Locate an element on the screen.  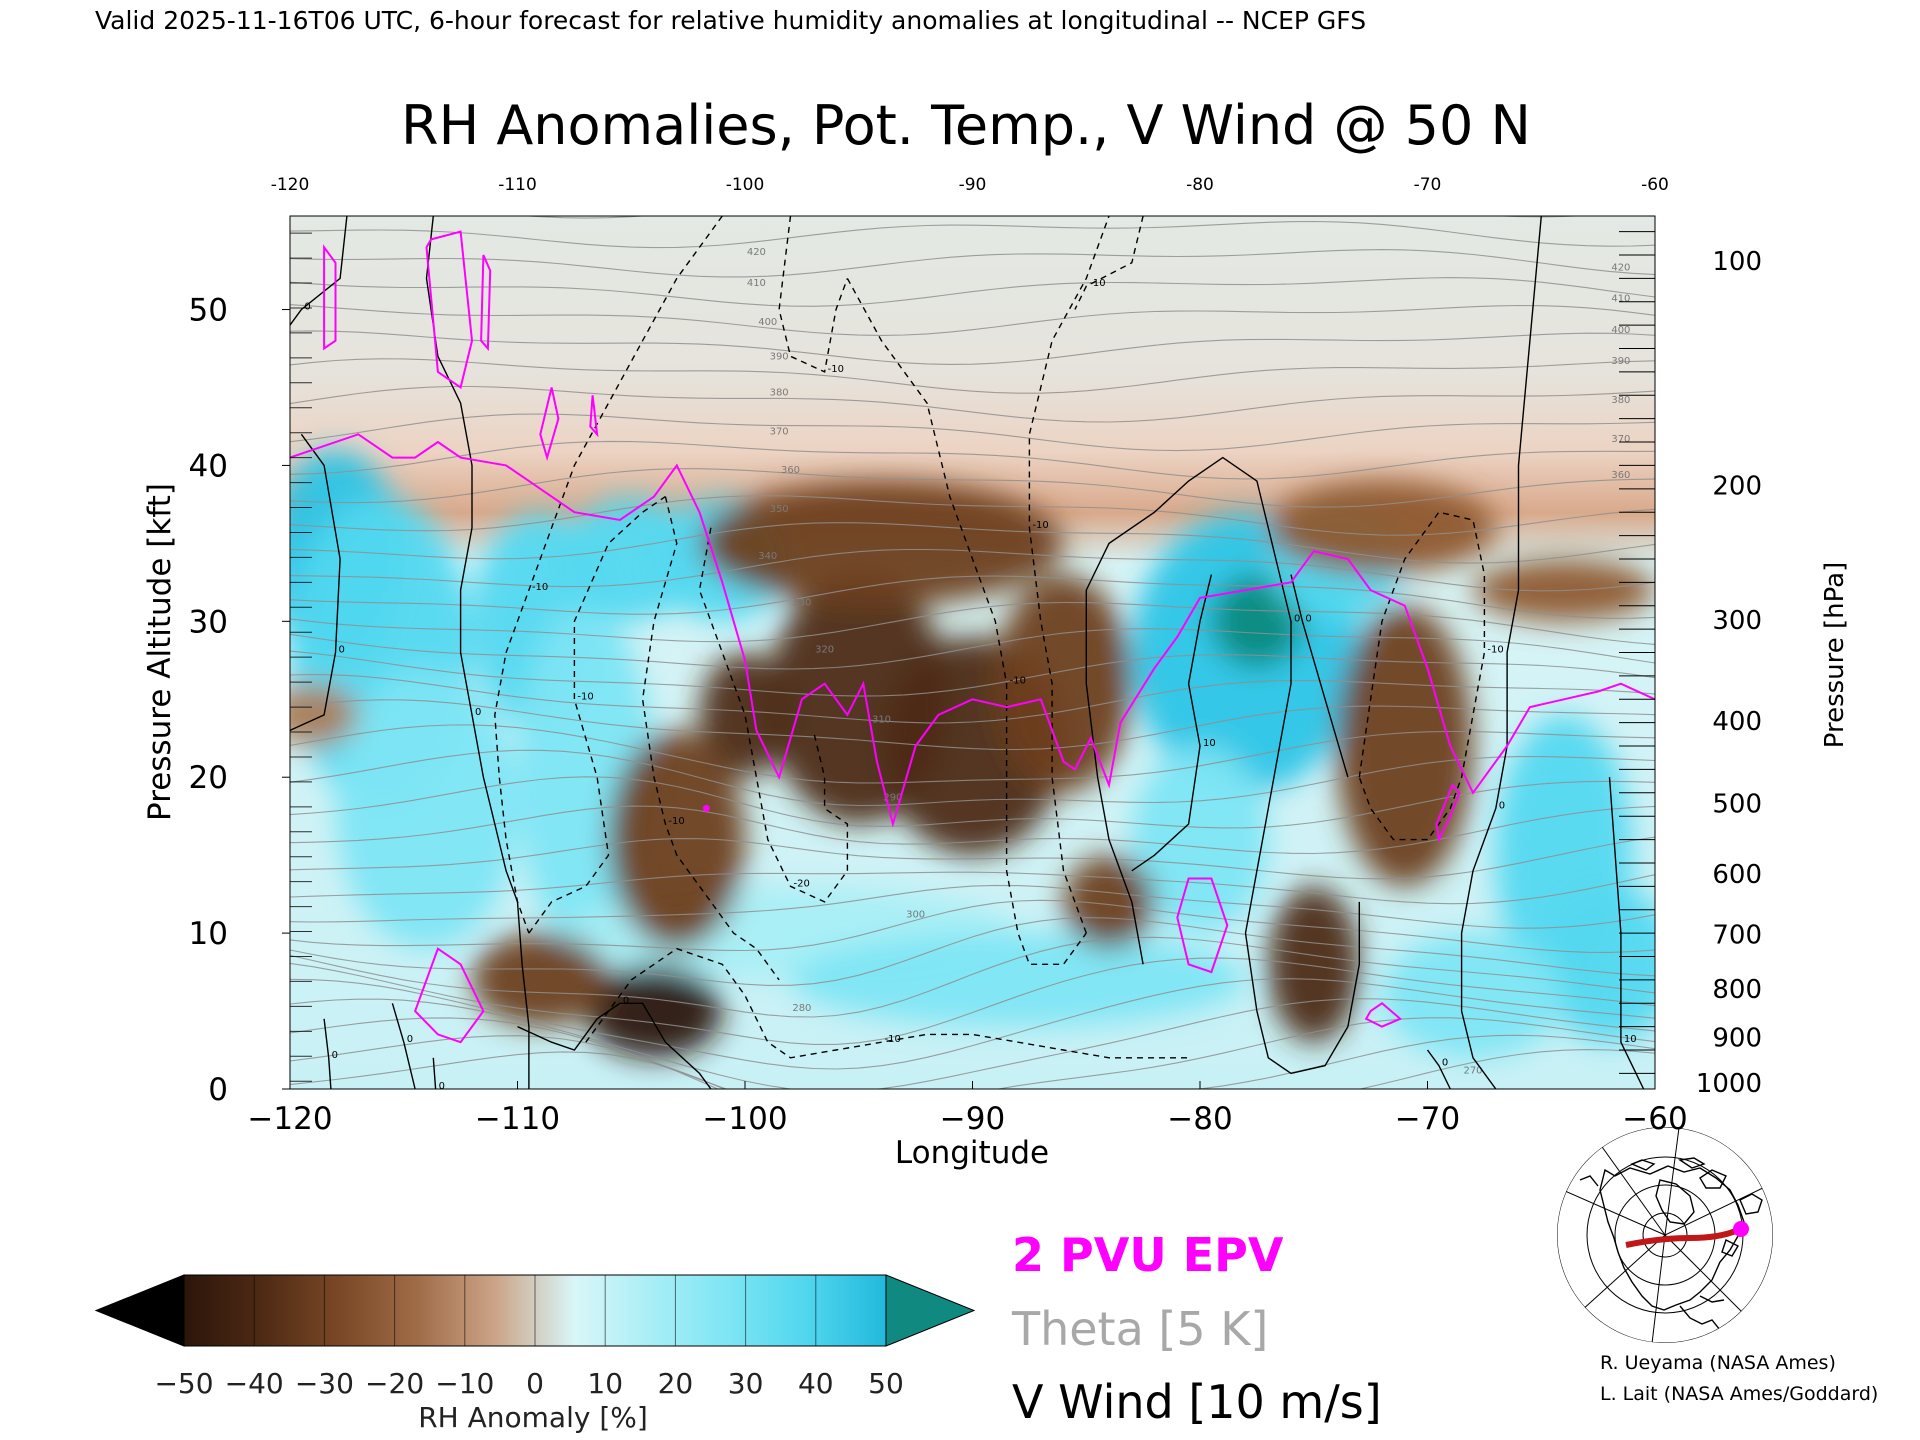
vwind-label-5: 0 is located at coordinates (410, 1039).